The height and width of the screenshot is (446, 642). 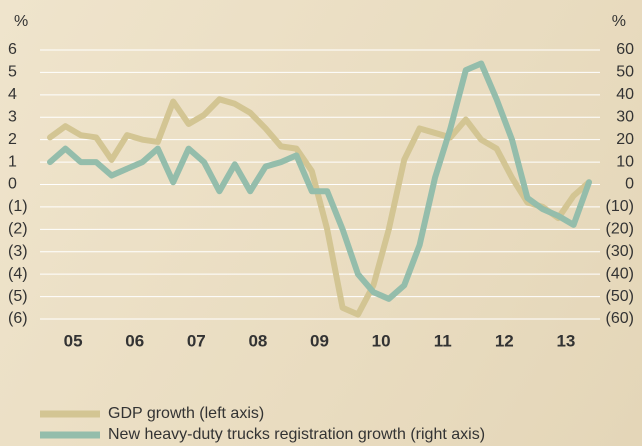 I want to click on x-tick-label: 13, so click(x=565, y=340).